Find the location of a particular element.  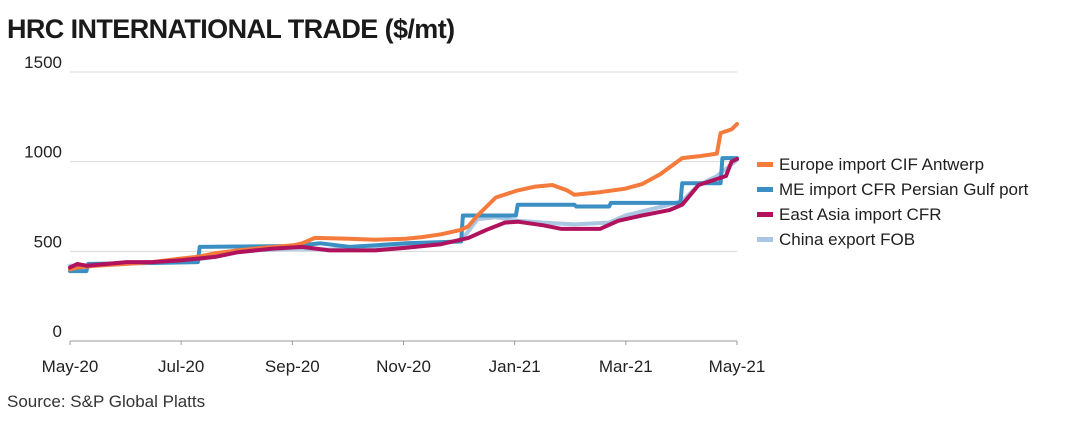

x-tick-label: Mar-21 is located at coordinates (626, 366).